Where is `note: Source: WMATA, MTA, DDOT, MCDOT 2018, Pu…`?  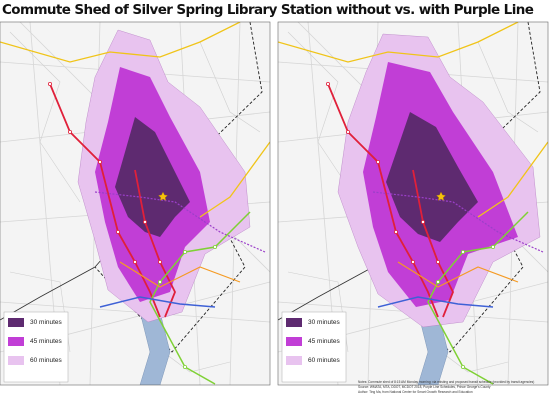 note: Source: WMATA, MTA, DDOT, MCDOT 2018, Pu… is located at coordinates (424, 387).